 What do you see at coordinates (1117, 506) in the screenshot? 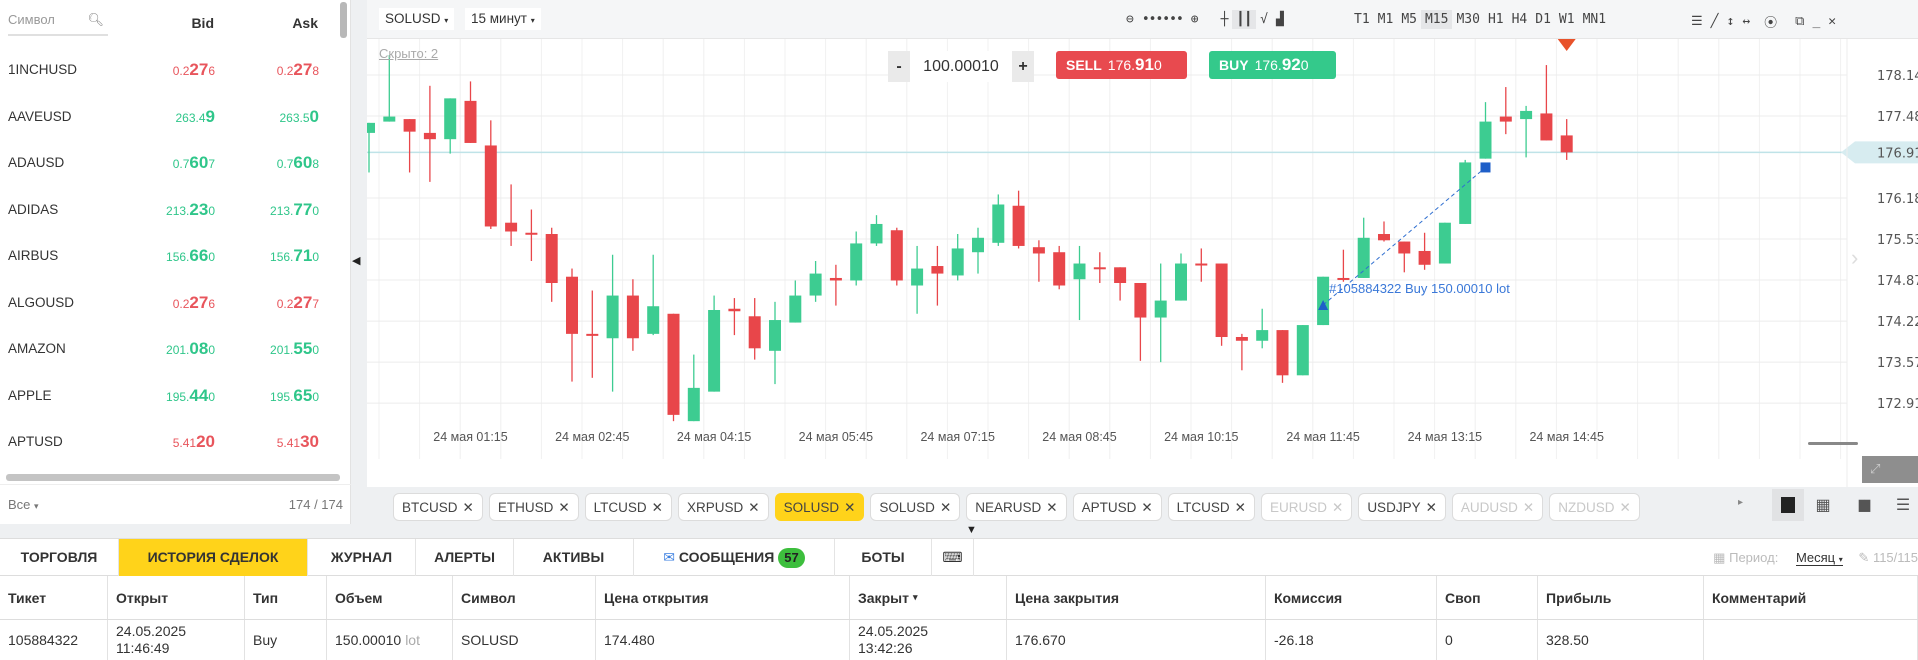
I see `symbol-tab: APTUSD ✕` at bounding box center [1117, 506].